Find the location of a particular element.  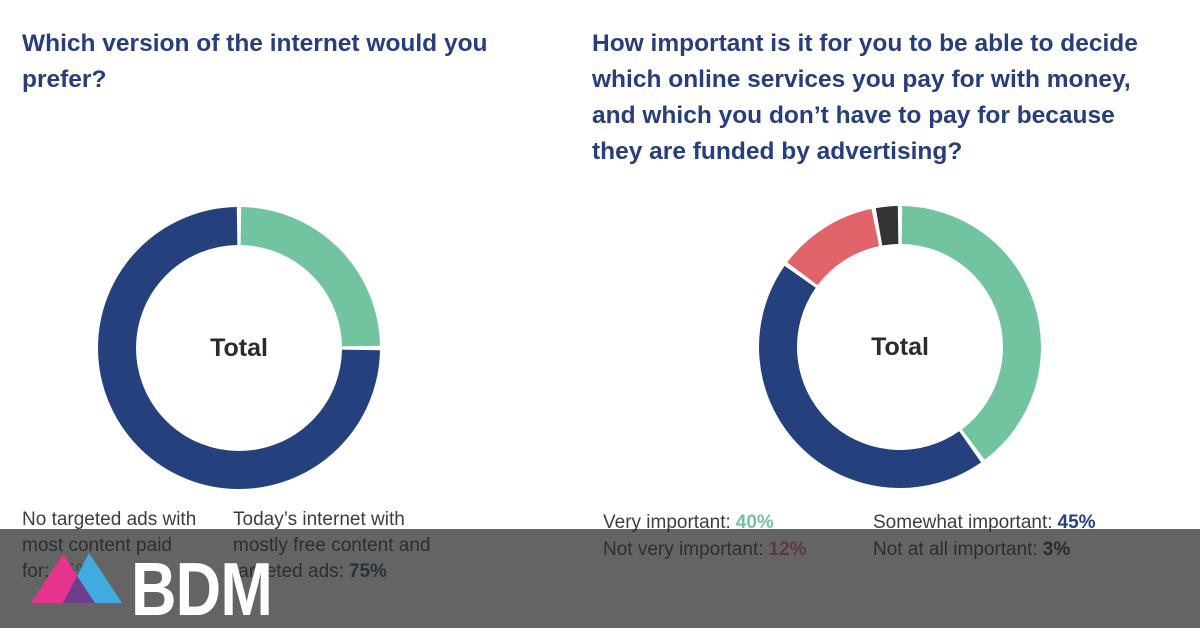

legend-line: No targeted ads with is located at coordinates (109, 519).